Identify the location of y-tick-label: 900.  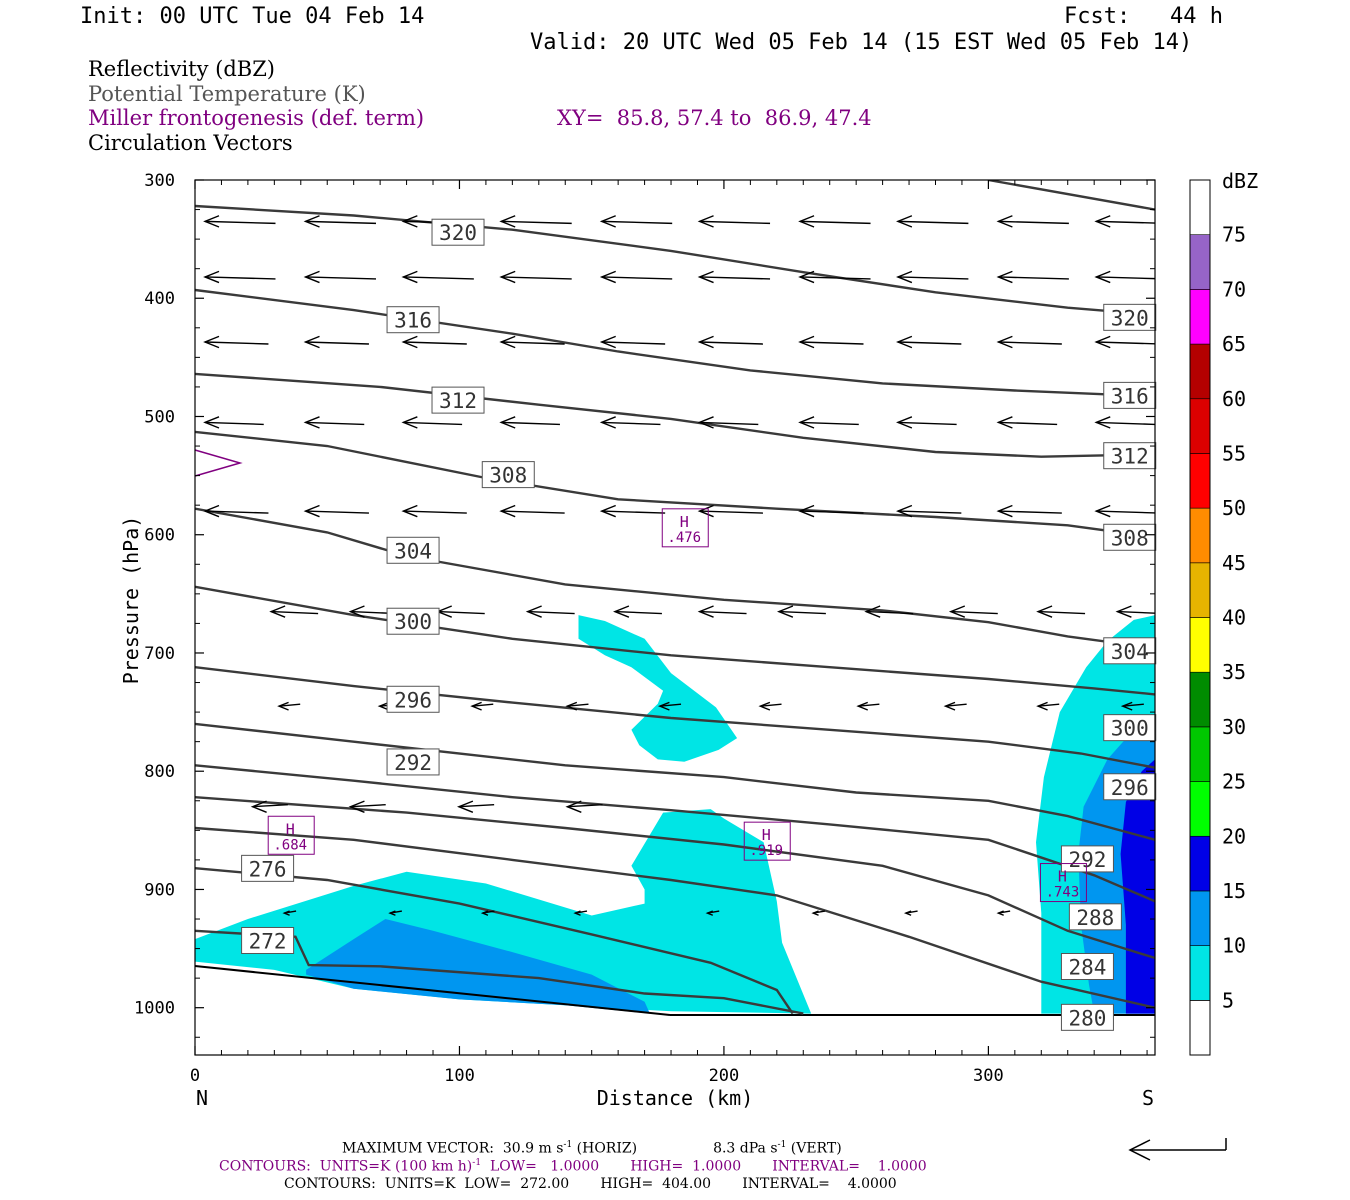
(159, 890).